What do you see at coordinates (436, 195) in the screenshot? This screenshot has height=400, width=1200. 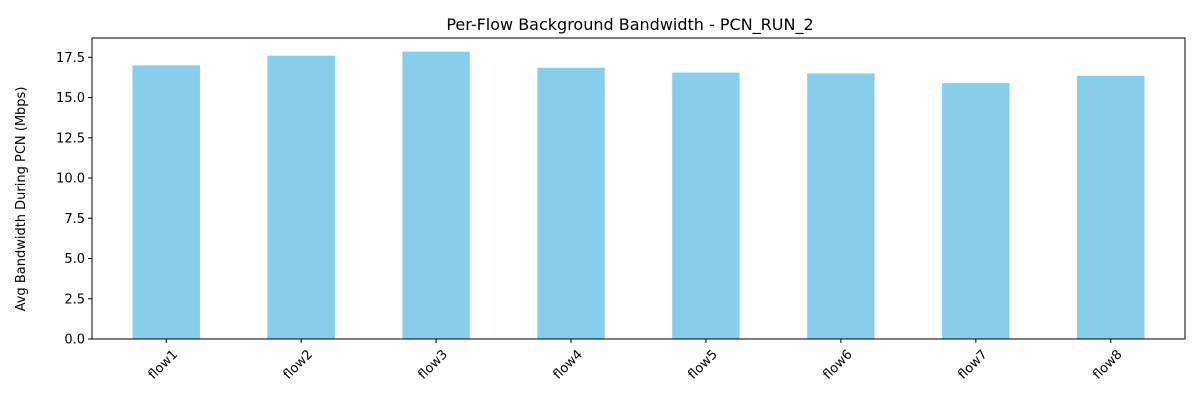 I see `bar-flow3` at bounding box center [436, 195].